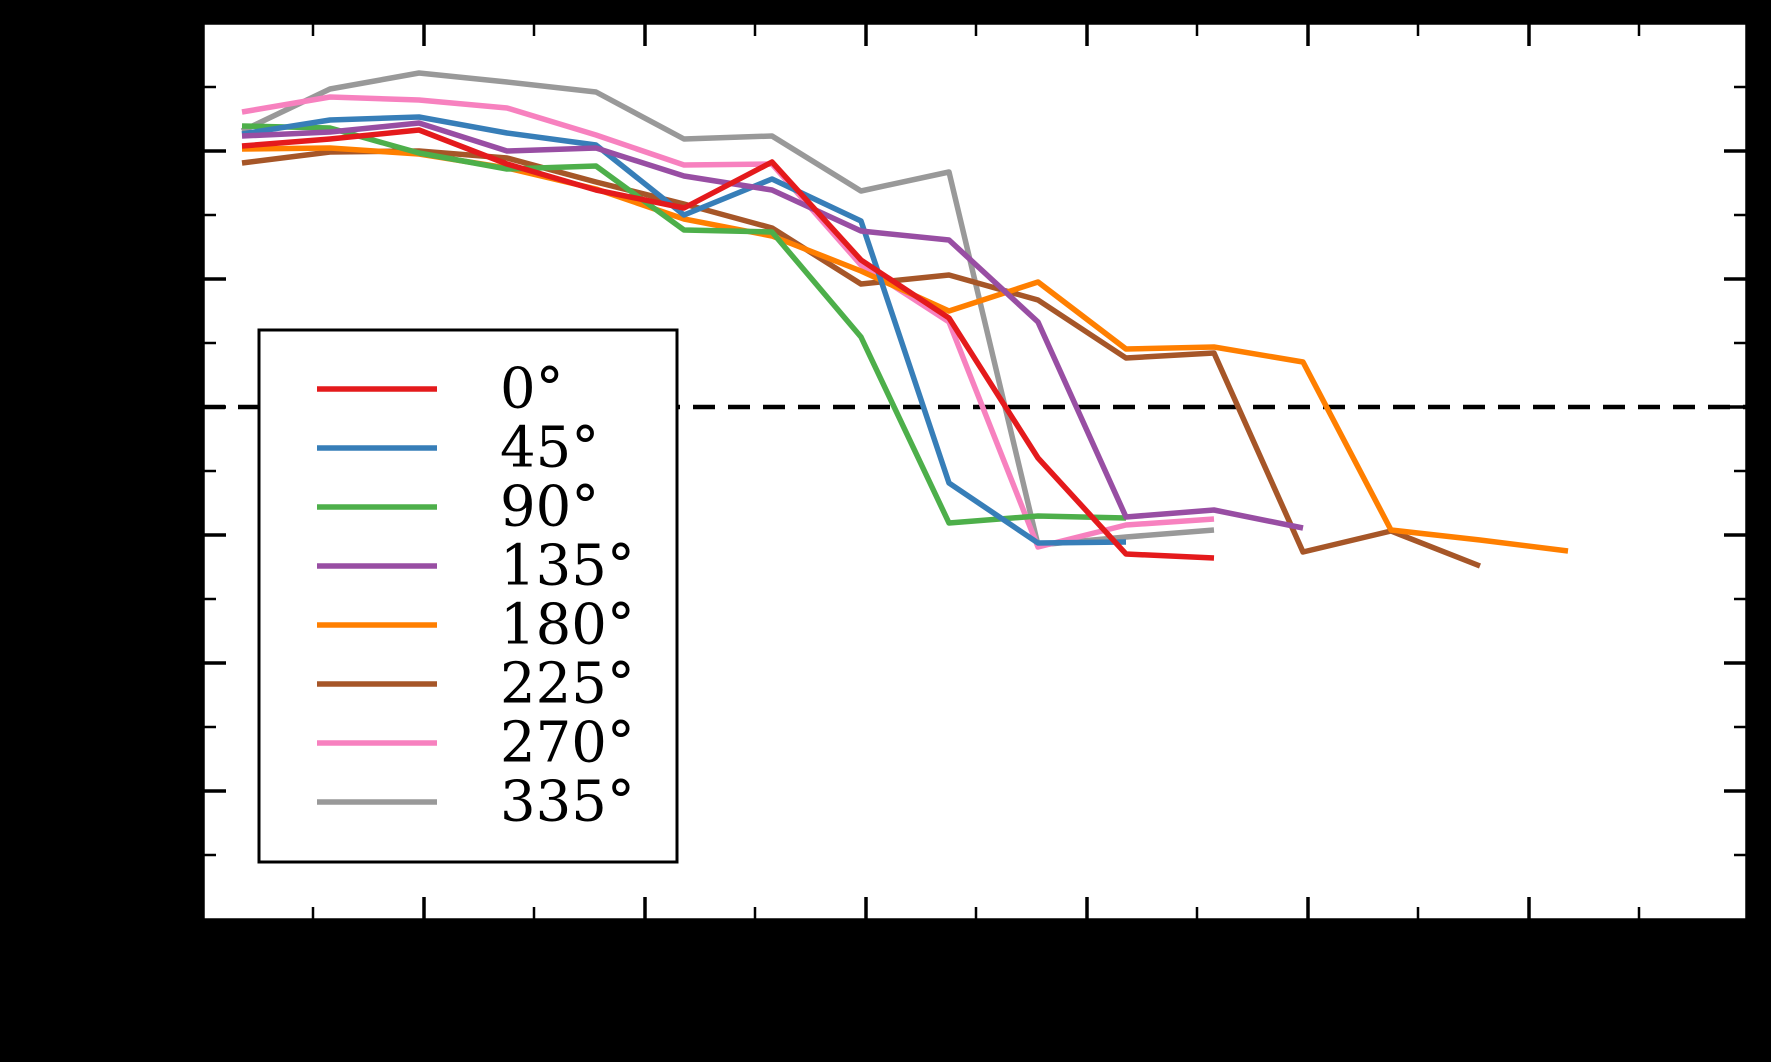 Image resolution: width=1771 pixels, height=1062 pixels. I want to click on legend-label-1: 45°, so click(549, 448).